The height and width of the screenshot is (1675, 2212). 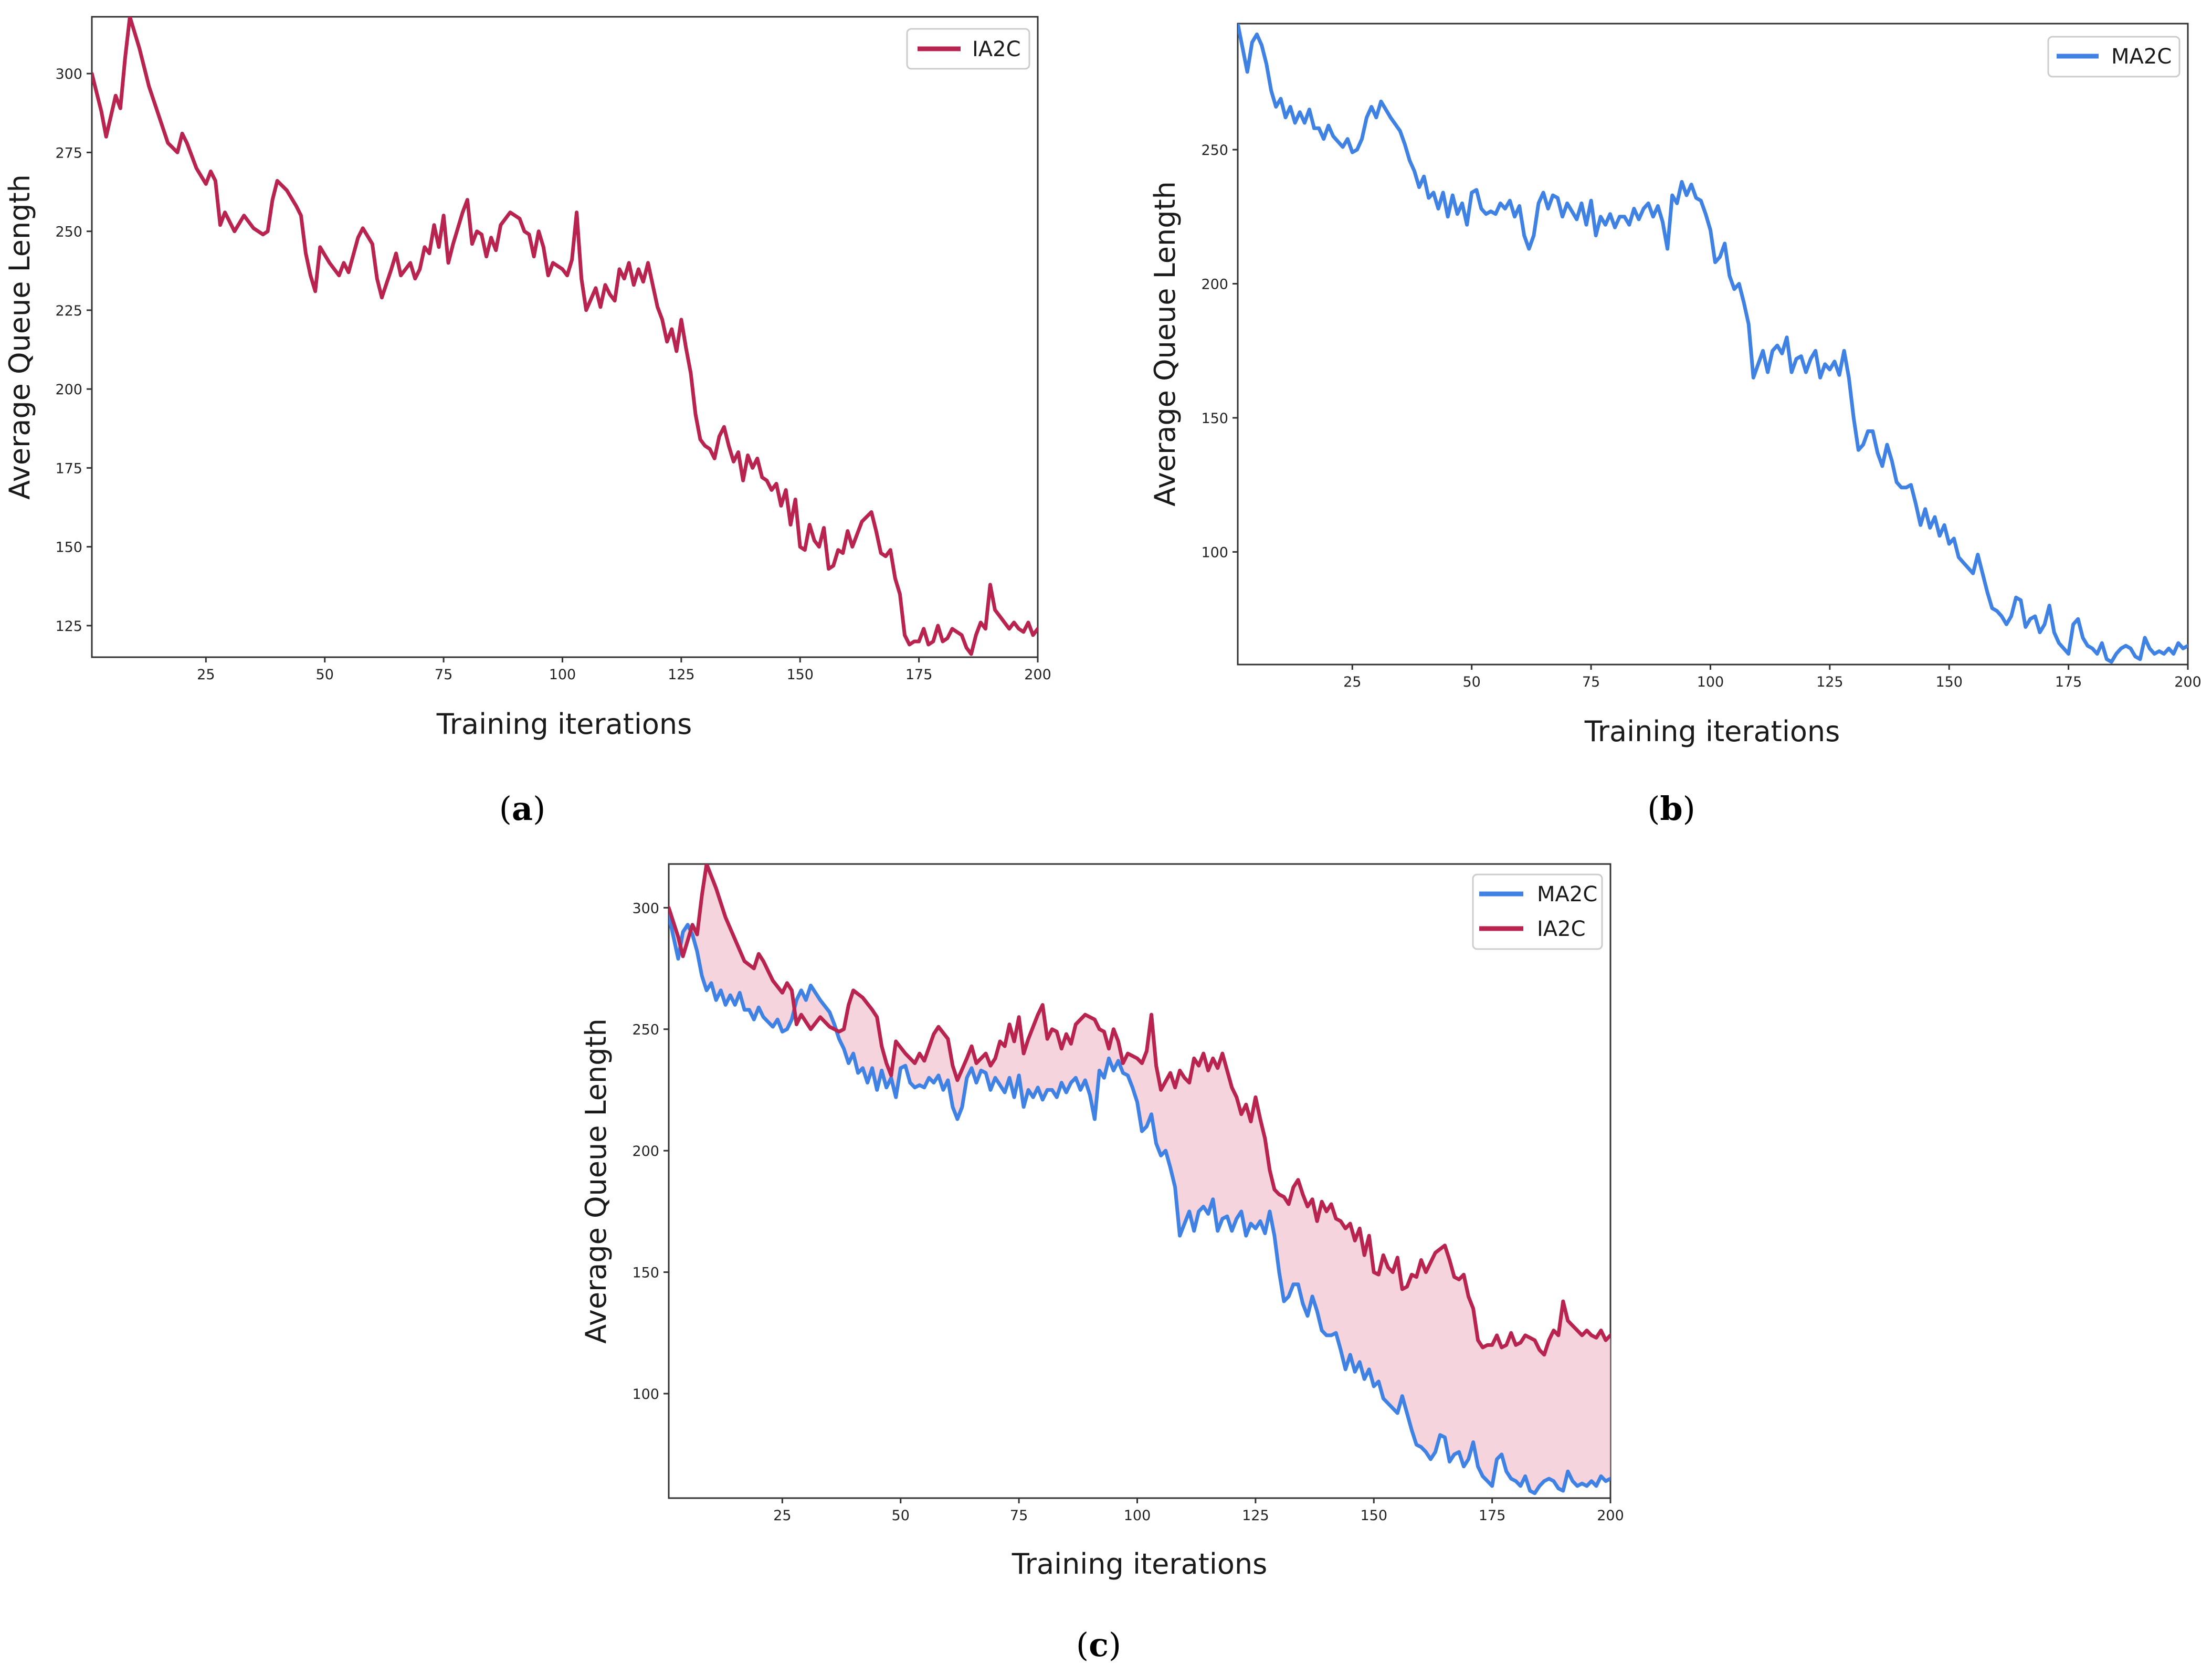 What do you see at coordinates (1772, 678) in the screenshot?
I see `x-ticks-b: 25 50 75 100 125 150 175 200` at bounding box center [1772, 678].